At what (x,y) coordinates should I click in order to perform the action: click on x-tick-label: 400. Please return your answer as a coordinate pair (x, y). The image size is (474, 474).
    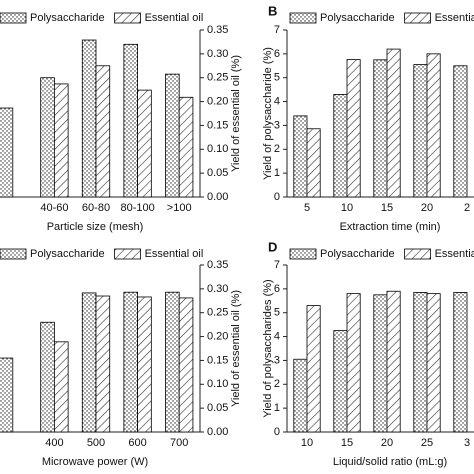
    Looking at the image, I should click on (54, 443).